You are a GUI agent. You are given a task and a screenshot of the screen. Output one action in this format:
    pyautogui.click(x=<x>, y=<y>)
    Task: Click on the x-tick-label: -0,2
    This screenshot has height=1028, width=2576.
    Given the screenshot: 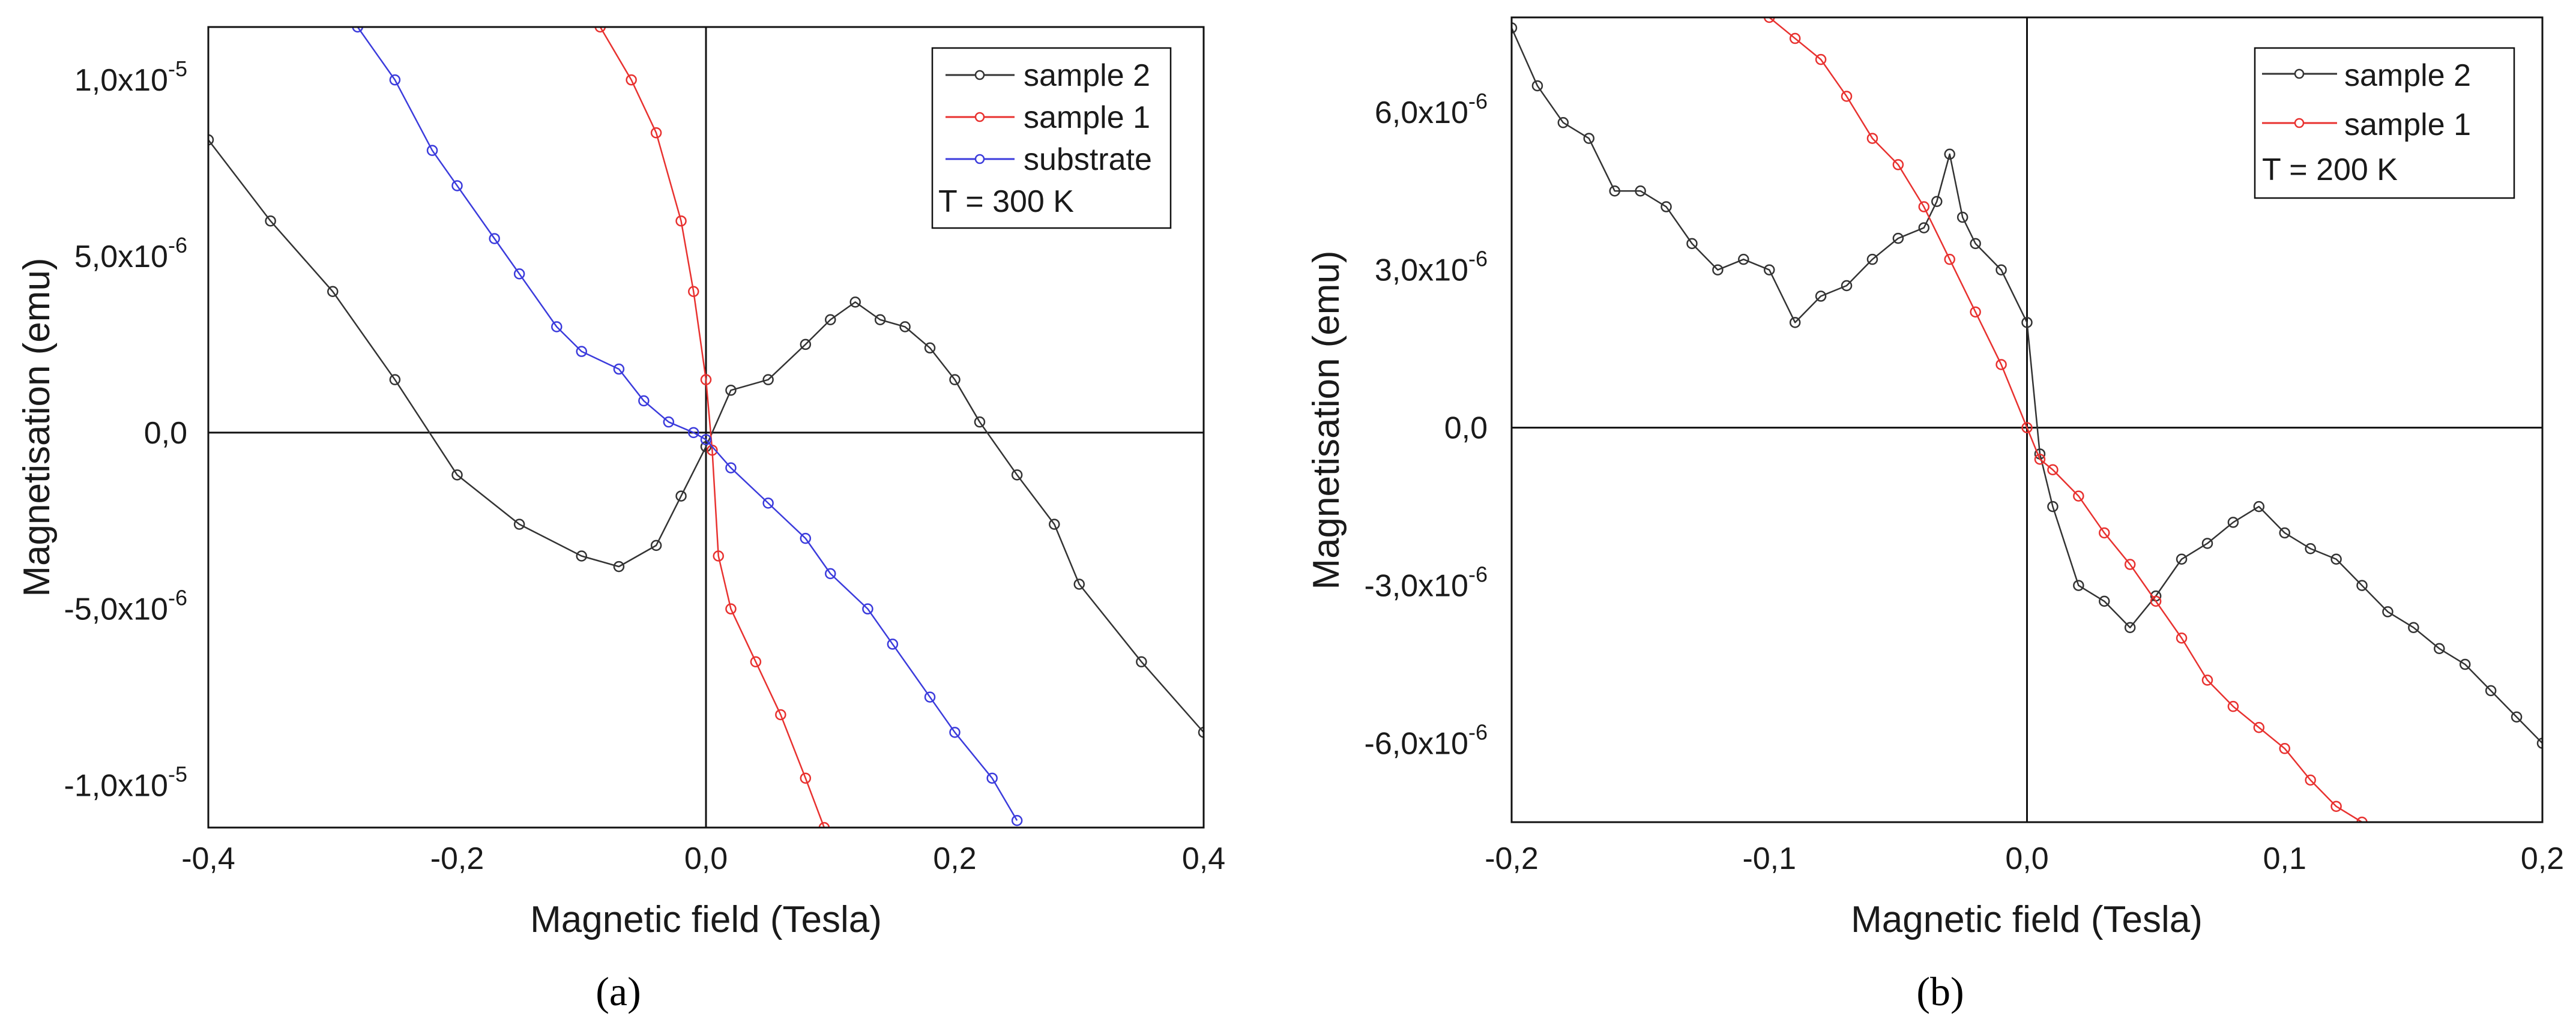 What is the action you would take?
    pyautogui.click(x=1512, y=859)
    